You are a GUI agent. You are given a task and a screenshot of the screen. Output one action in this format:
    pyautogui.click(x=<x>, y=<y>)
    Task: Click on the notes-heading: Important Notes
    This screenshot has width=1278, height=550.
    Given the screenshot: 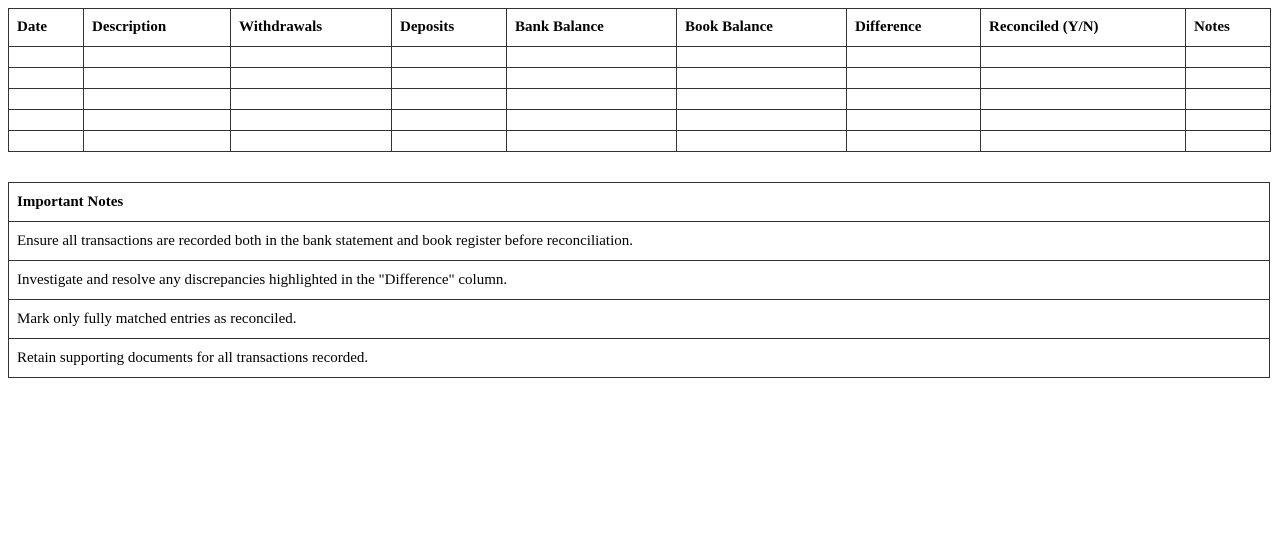 What is the action you would take?
    pyautogui.click(x=639, y=202)
    